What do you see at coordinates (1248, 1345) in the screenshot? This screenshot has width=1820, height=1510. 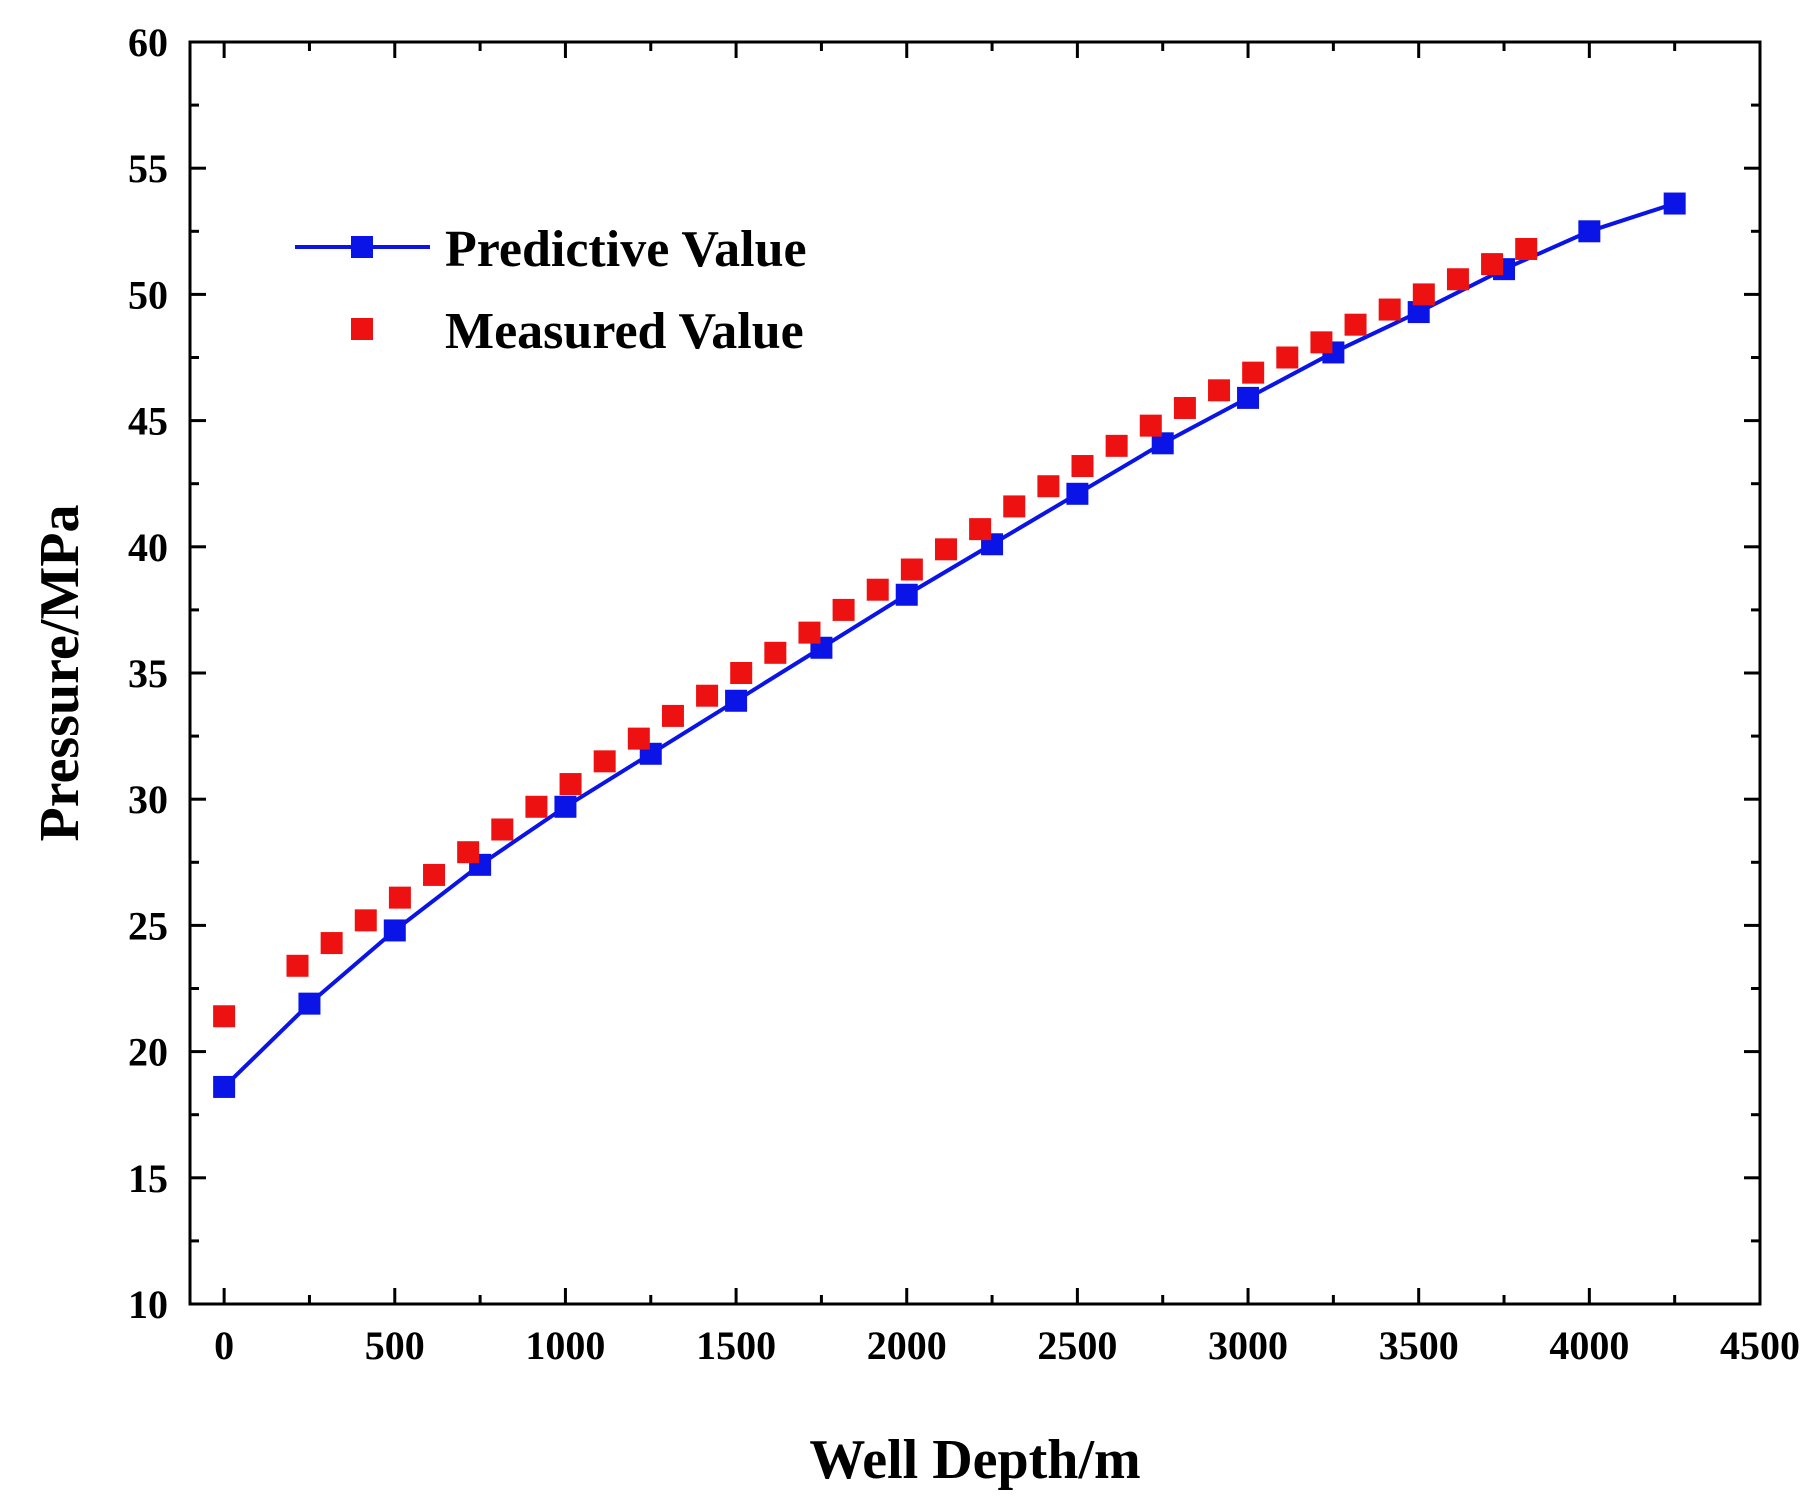 I see `x-tick-label: 3000` at bounding box center [1248, 1345].